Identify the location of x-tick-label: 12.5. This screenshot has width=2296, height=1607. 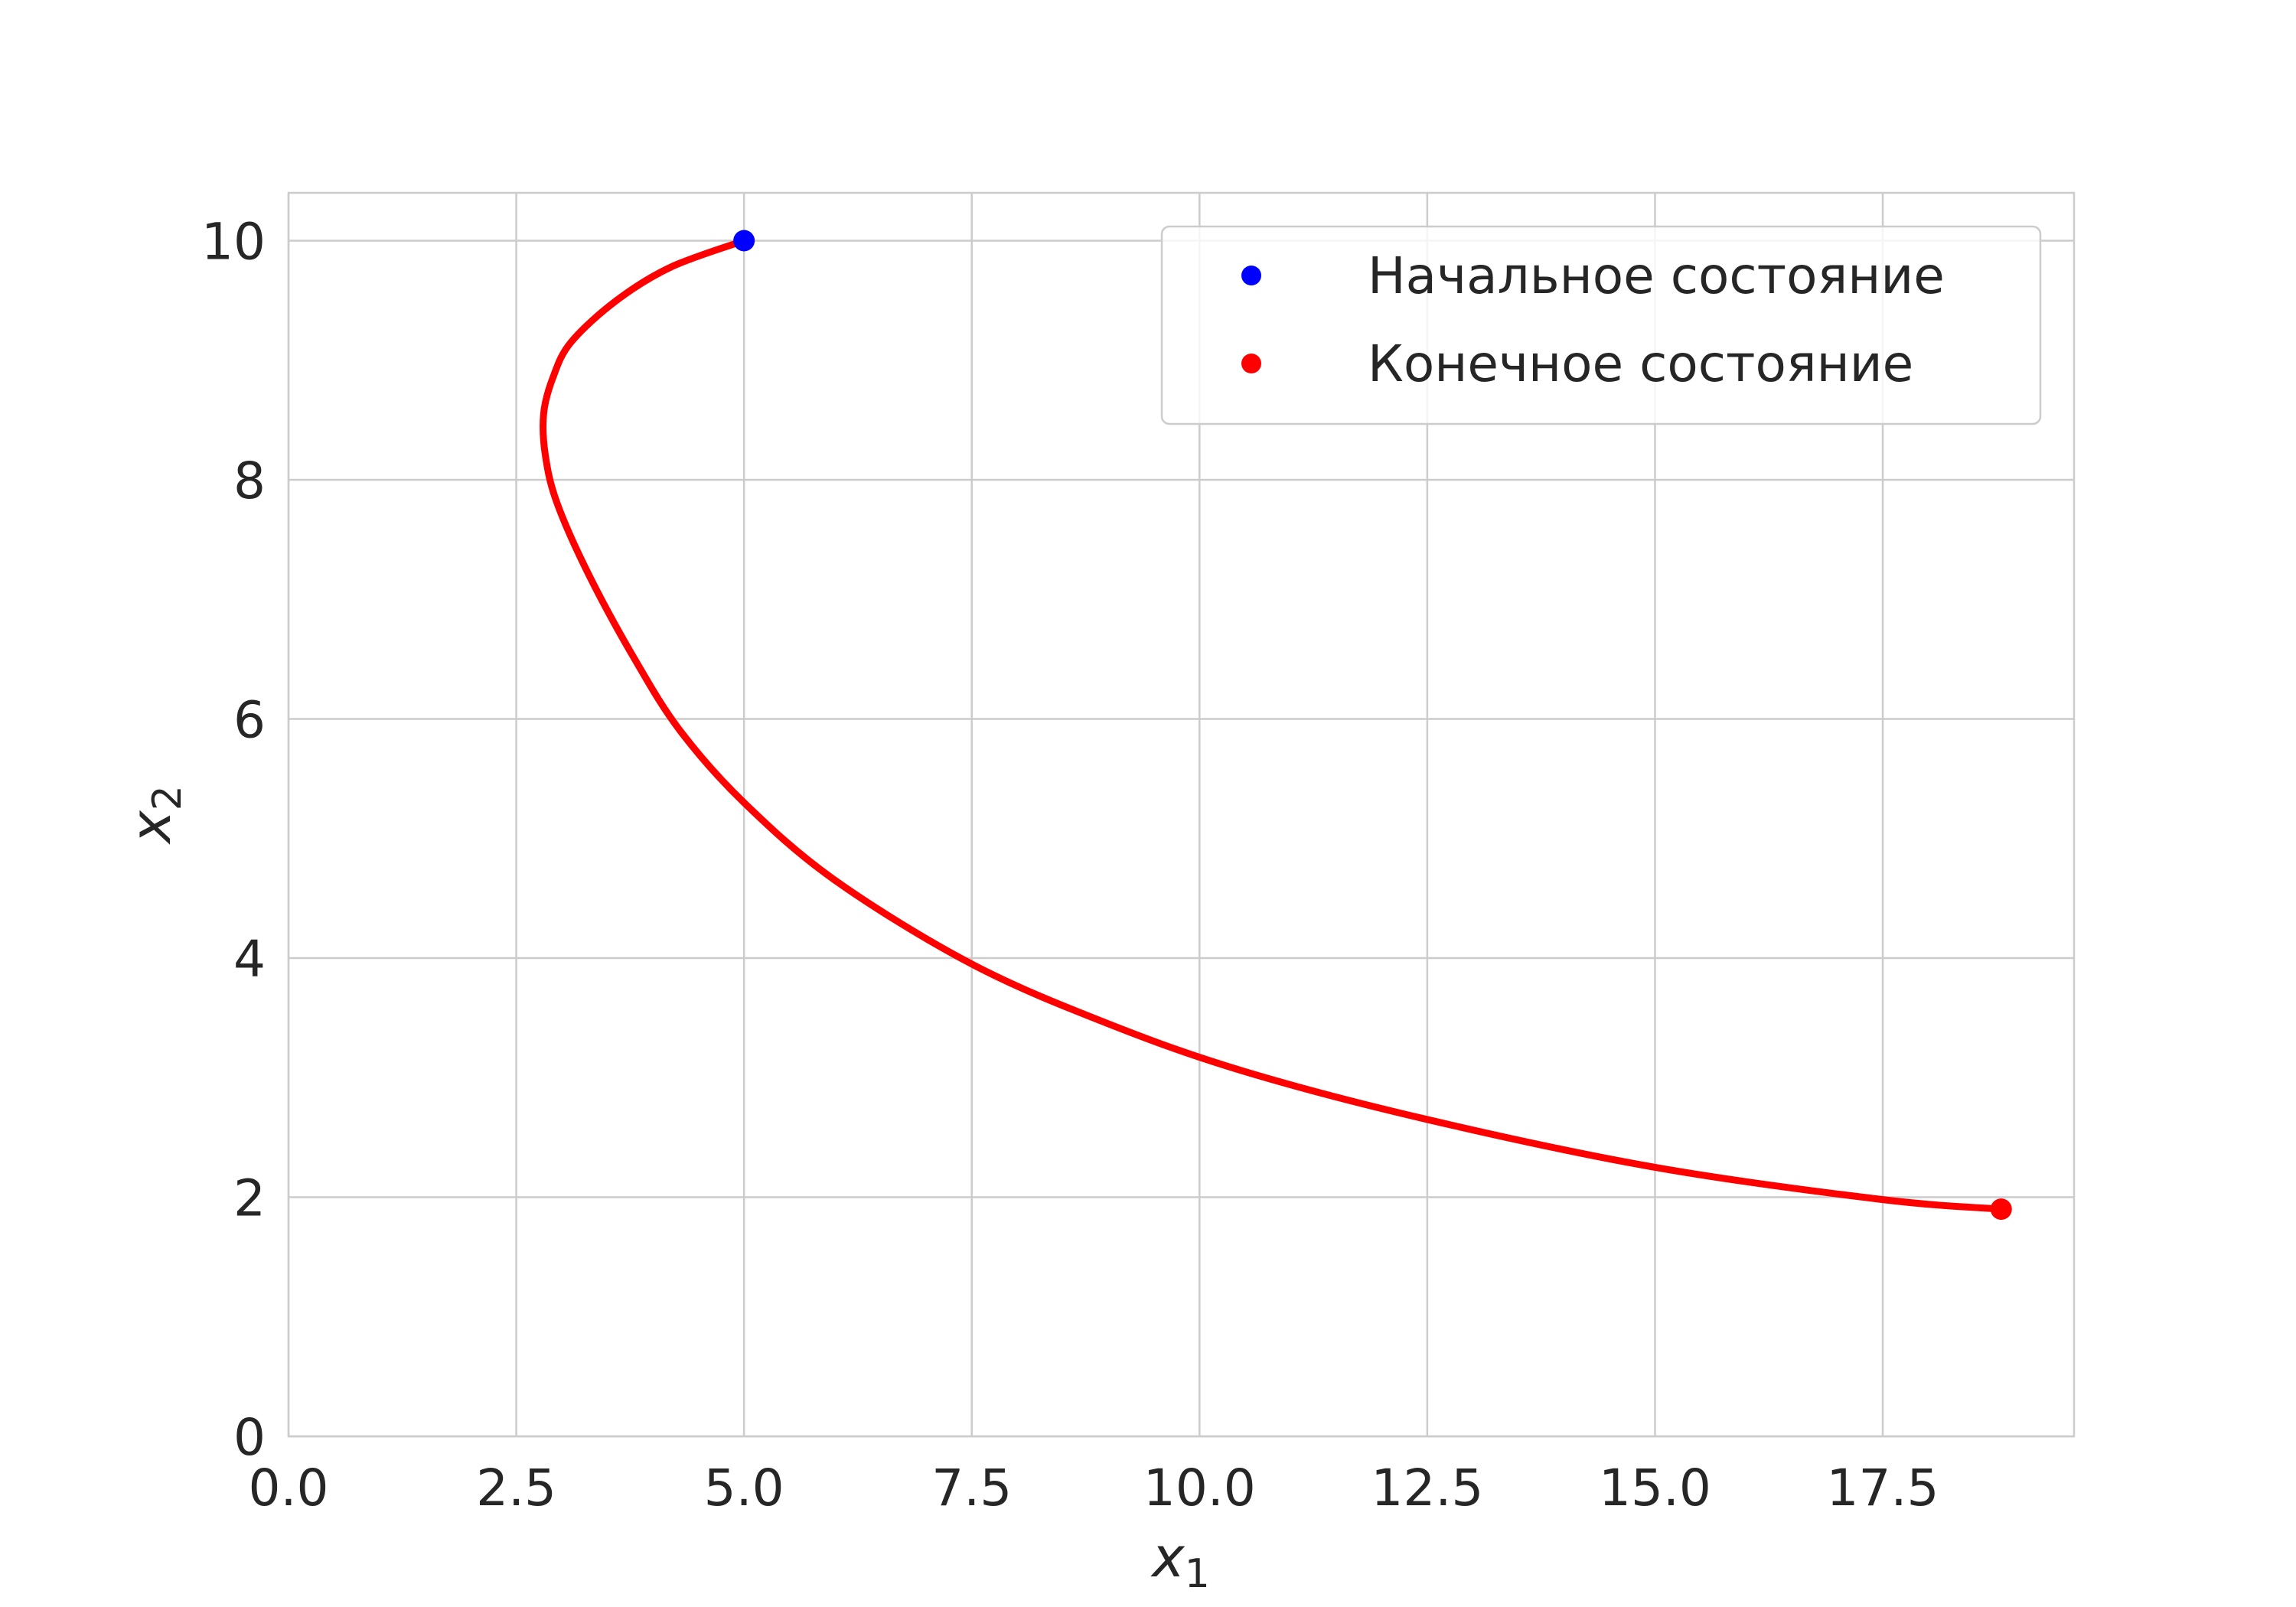
(1427, 1488).